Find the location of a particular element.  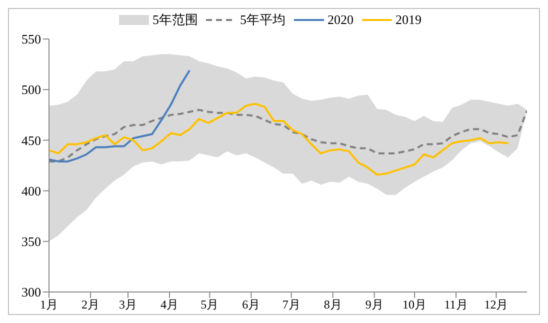

x-tick-label: 10月 is located at coordinates (414, 305).